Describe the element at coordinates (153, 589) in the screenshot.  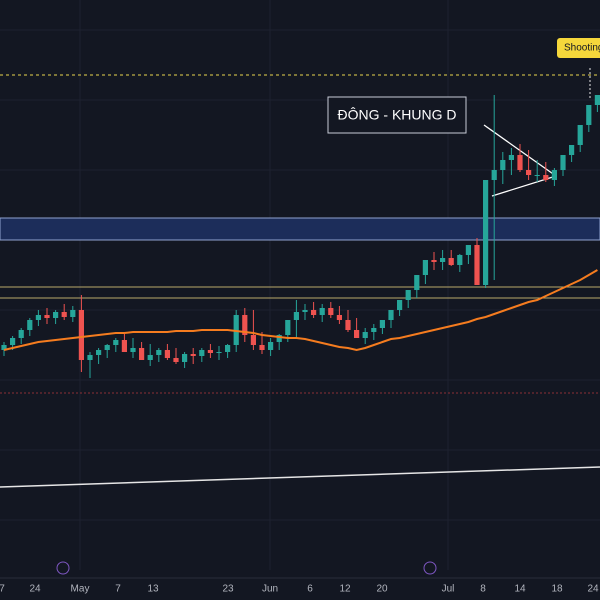
I see `x-tick-label: 13` at that location.